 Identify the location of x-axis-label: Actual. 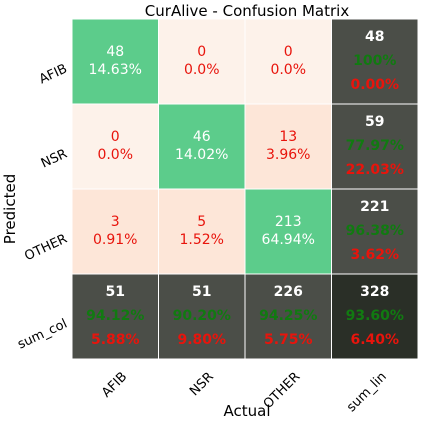
(247, 411).